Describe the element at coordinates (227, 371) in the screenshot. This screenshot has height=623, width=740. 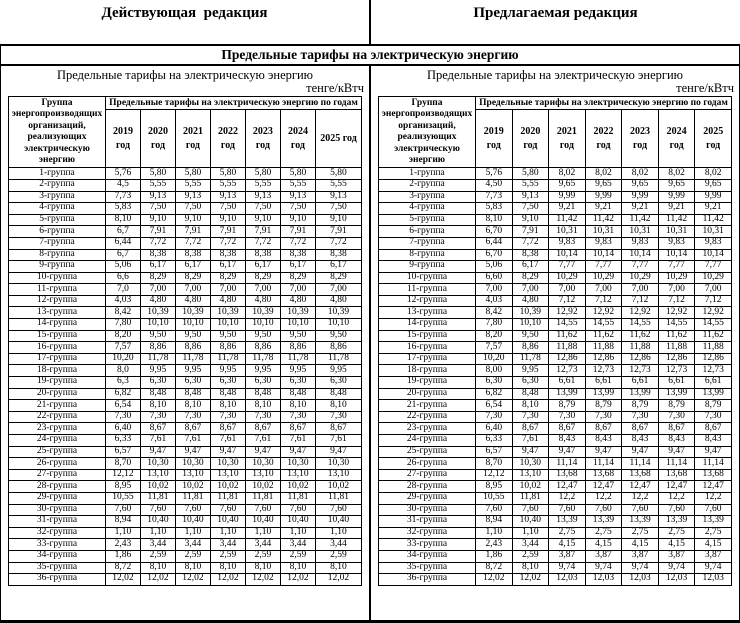
I see `tariff-value: 9,95` at that location.